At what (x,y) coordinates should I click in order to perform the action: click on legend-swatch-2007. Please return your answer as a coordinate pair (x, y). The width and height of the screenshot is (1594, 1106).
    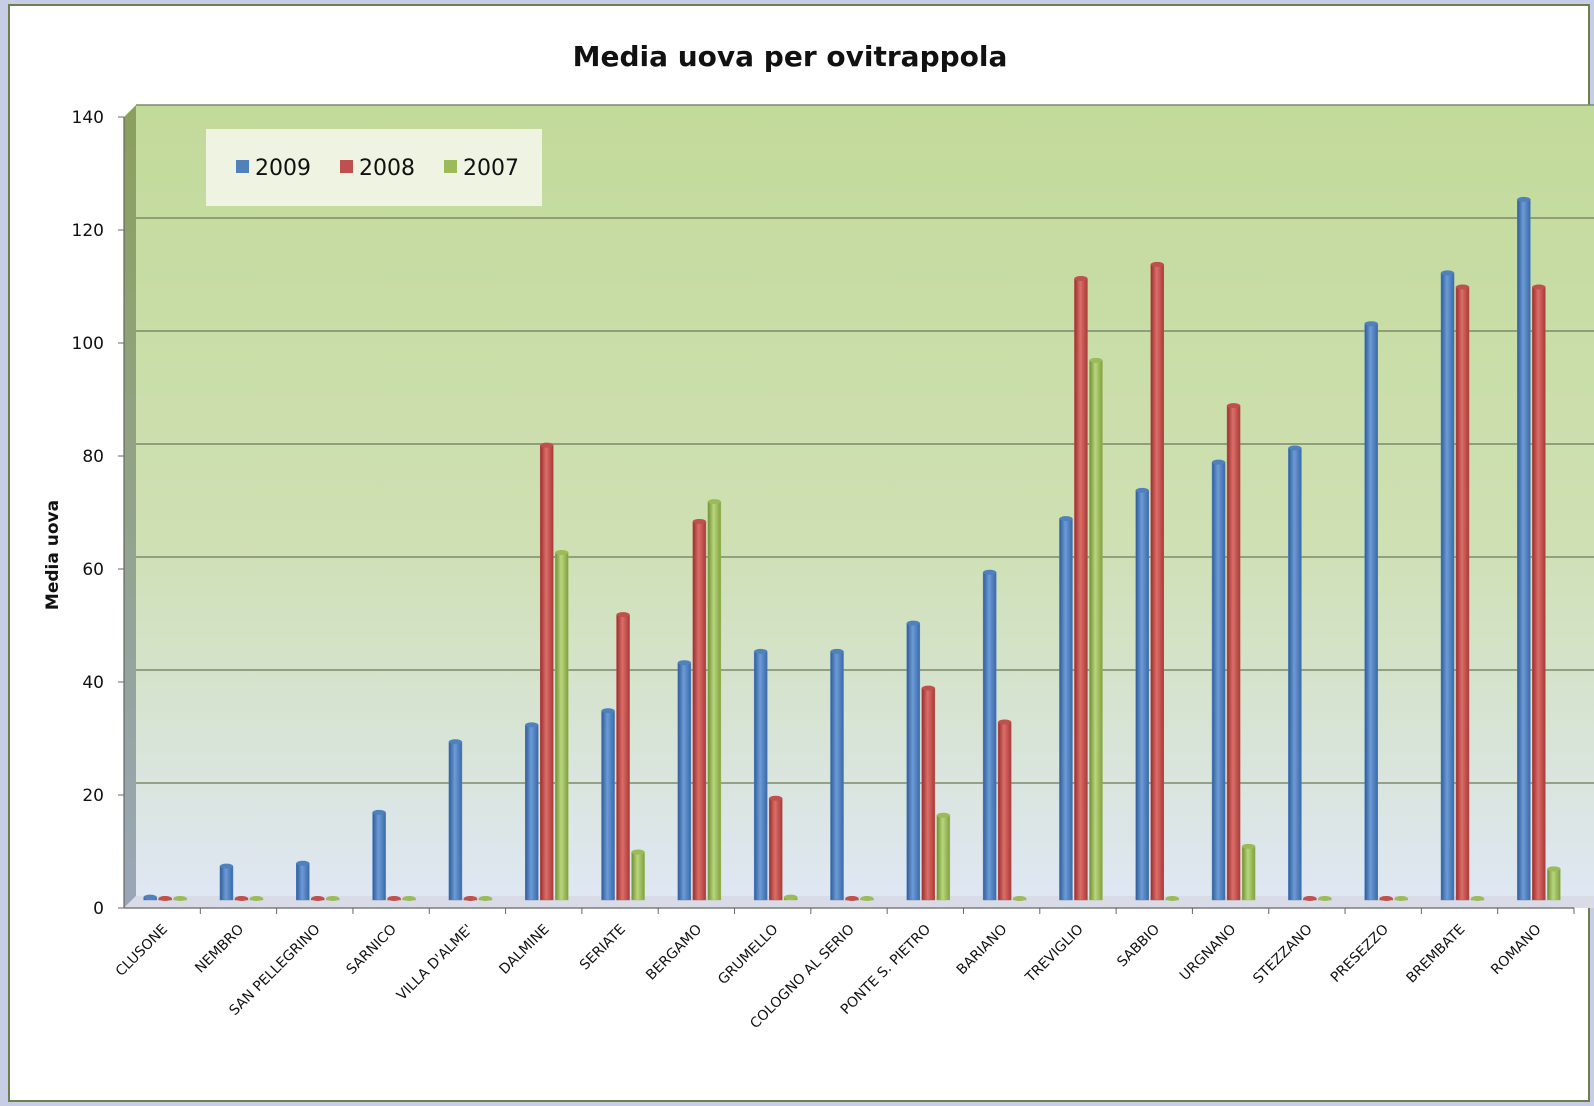
    Looking at the image, I should click on (450, 166).